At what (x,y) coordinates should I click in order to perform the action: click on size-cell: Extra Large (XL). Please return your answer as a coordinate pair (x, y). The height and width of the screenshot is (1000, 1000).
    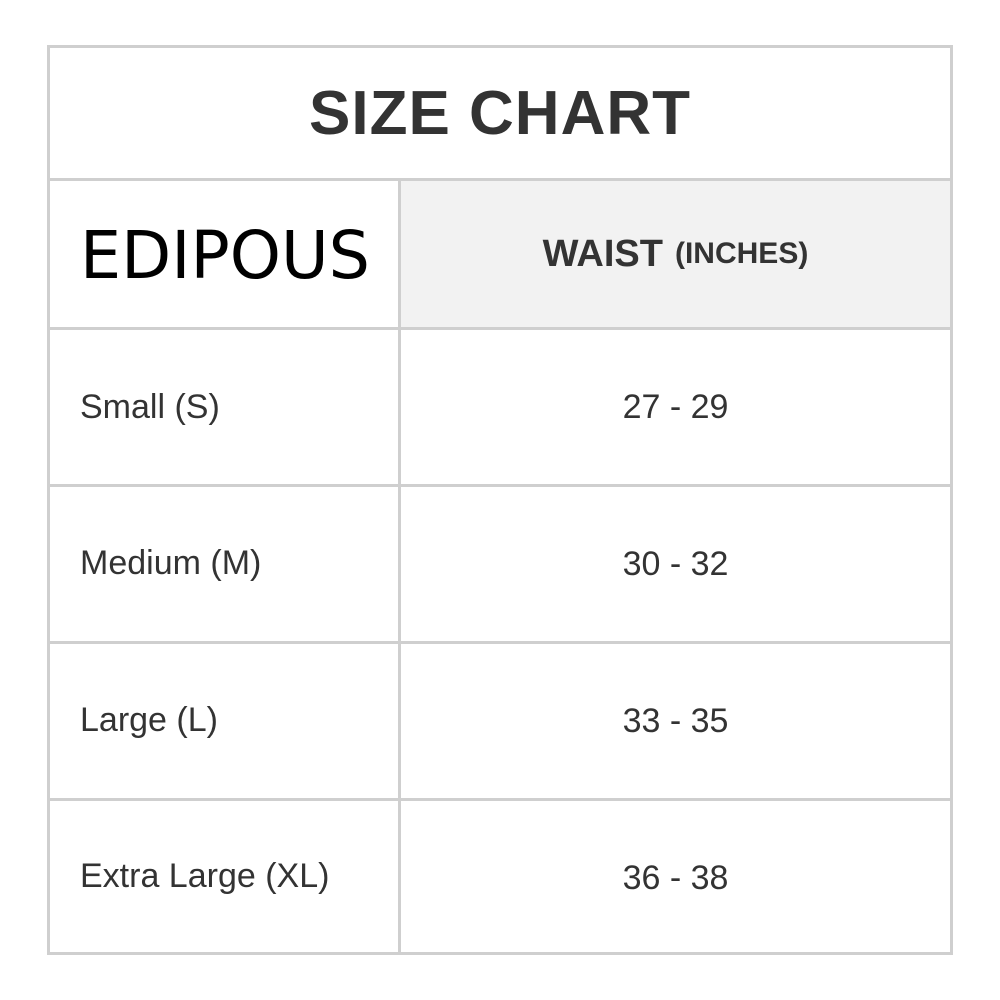
    Looking at the image, I should click on (205, 875).